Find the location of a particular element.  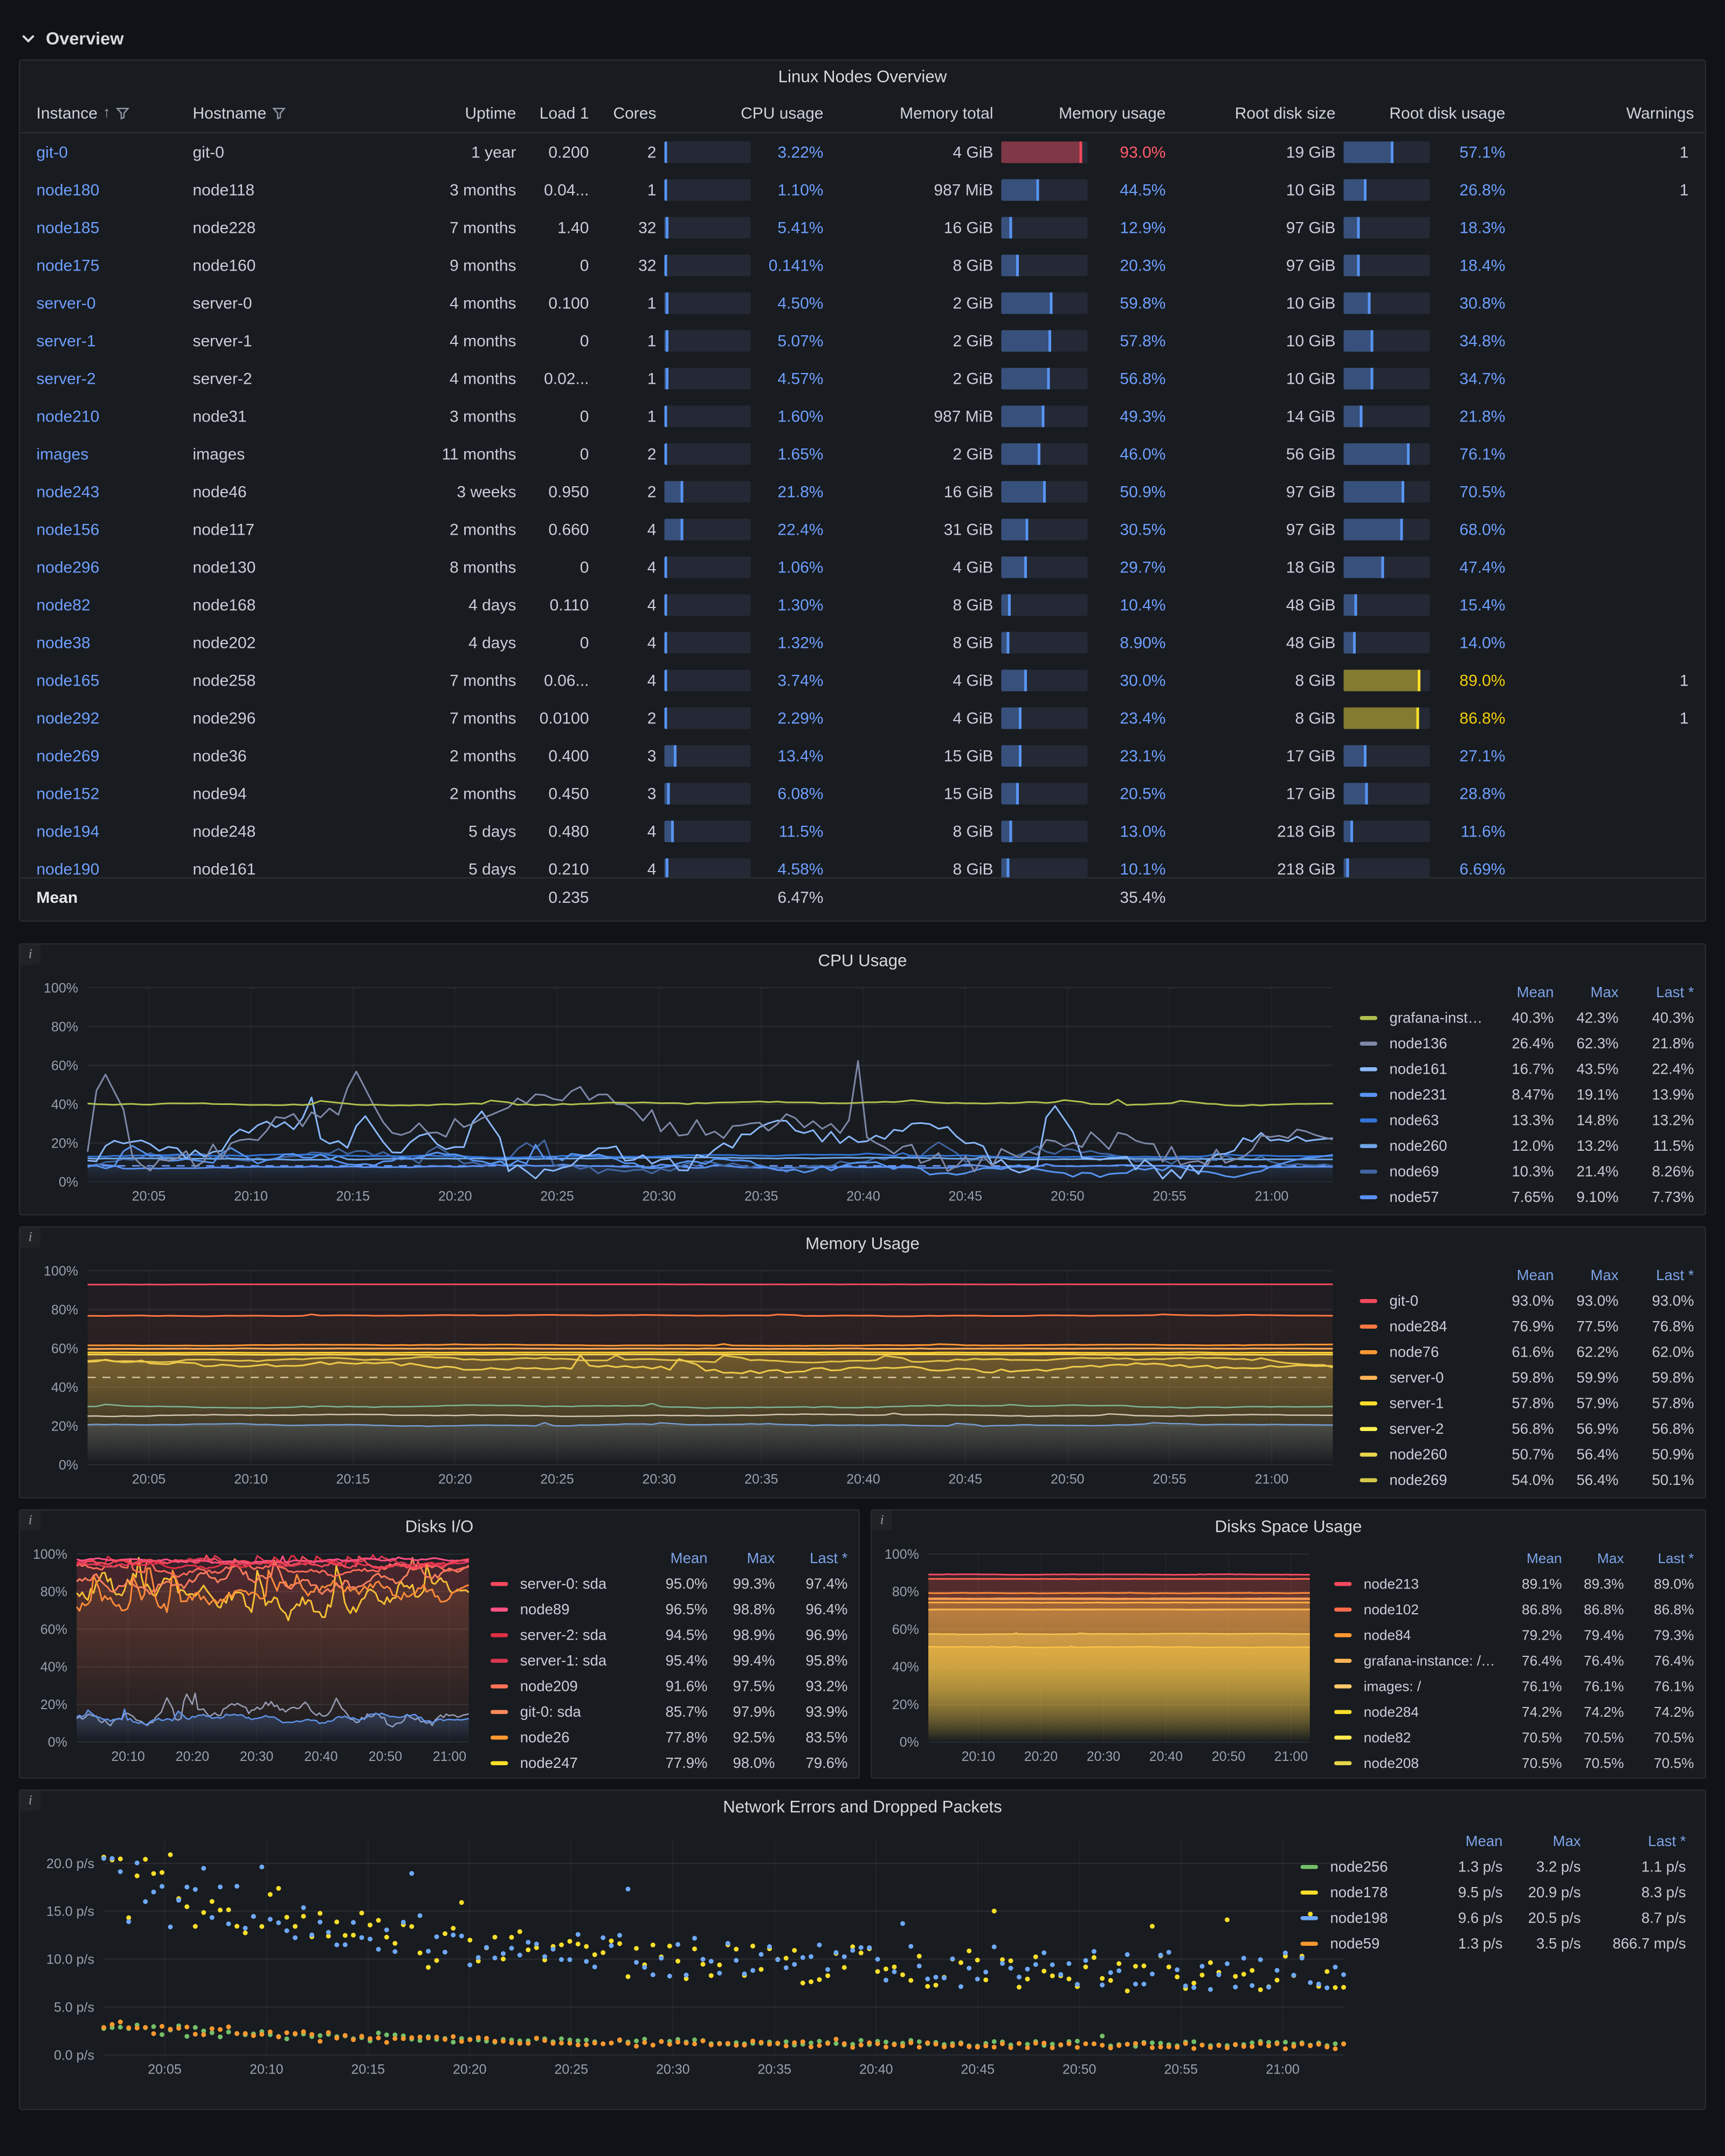

dashboard-row-header: Overview is located at coordinates (862, 29).